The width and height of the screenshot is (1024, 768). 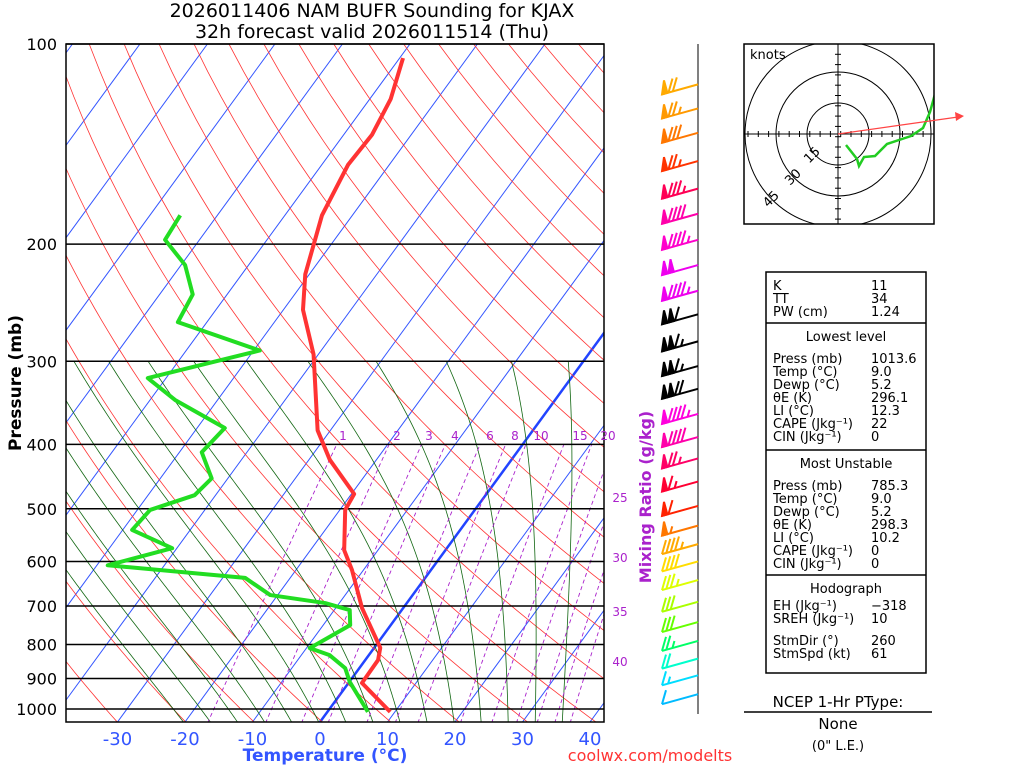 What do you see at coordinates (619, 498) in the screenshot?
I see `mixing-ratio-label: 25` at bounding box center [619, 498].